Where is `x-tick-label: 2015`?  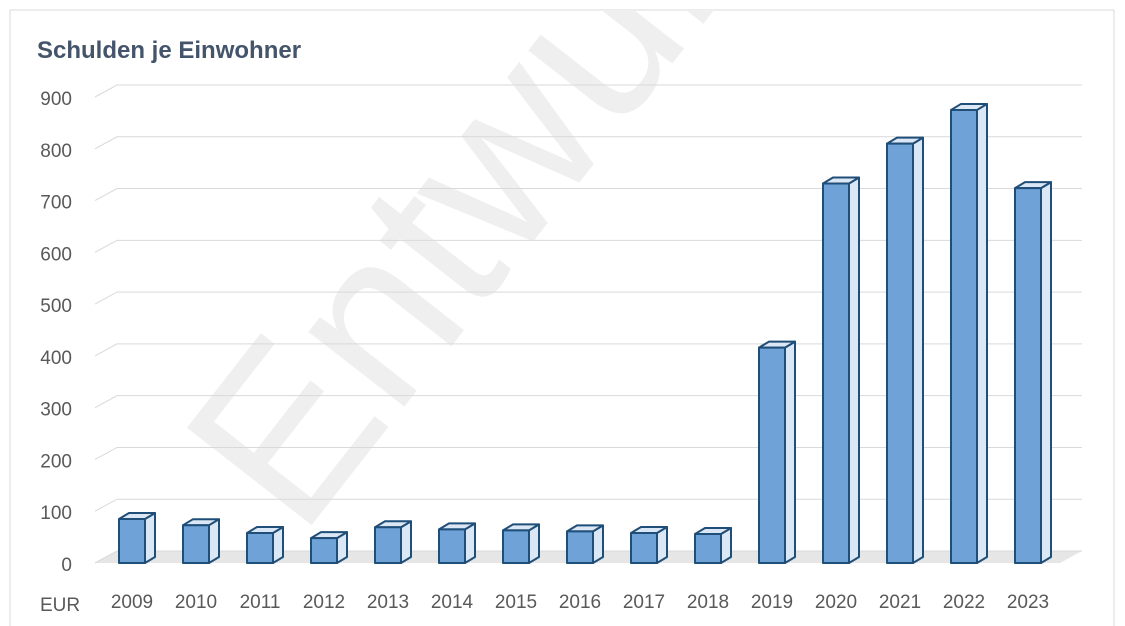 x-tick-label: 2015 is located at coordinates (516, 602).